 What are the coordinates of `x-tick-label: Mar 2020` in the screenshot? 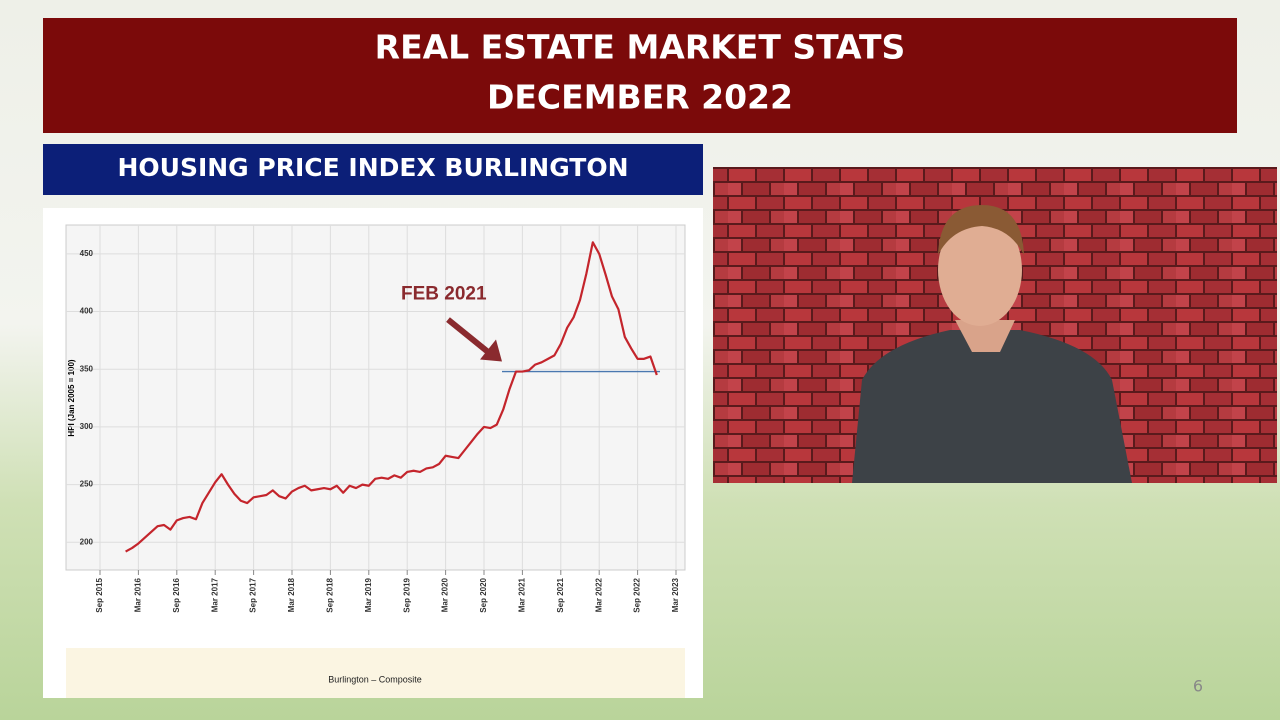 It's located at (445, 594).